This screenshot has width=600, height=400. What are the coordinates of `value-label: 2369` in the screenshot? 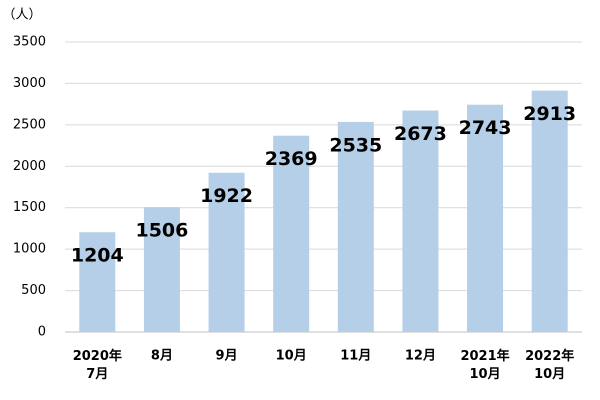 It's located at (291, 159).